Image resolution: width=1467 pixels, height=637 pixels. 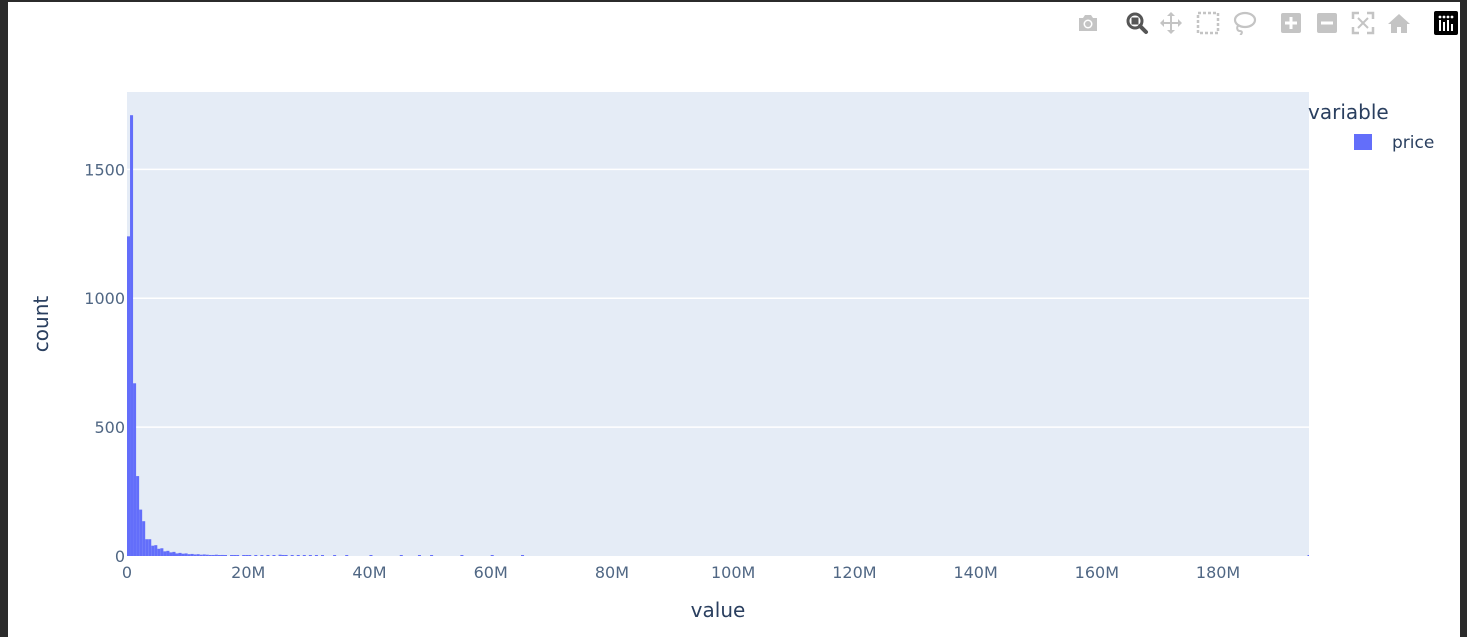 I want to click on x-tick-label: 140M, so click(x=975, y=572).